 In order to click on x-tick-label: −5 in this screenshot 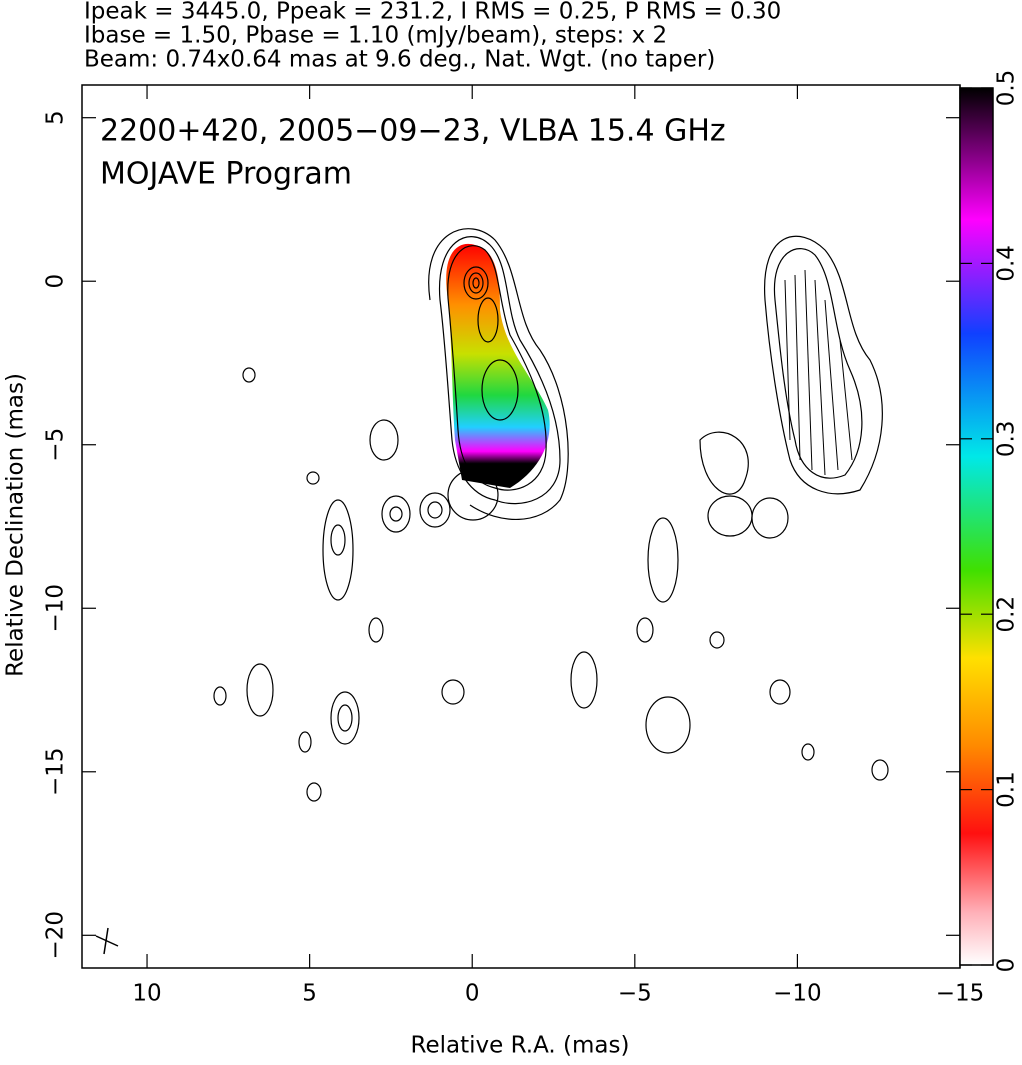, I will do `click(635, 994)`.